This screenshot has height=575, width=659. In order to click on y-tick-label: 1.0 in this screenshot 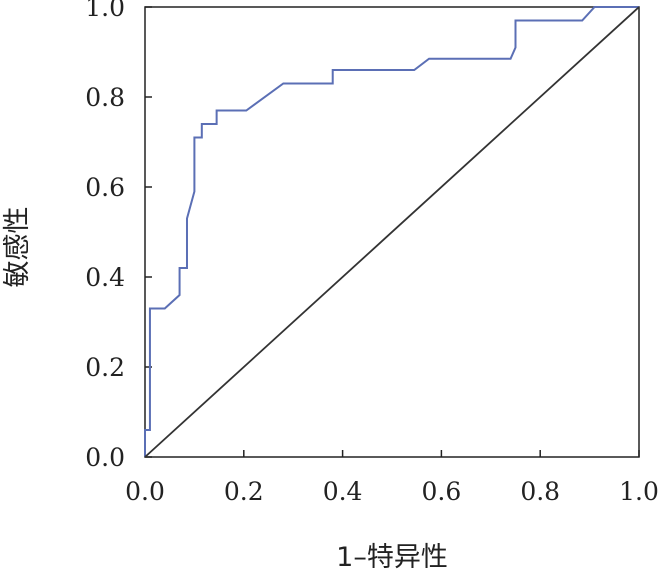, I will do `click(105, 11)`.